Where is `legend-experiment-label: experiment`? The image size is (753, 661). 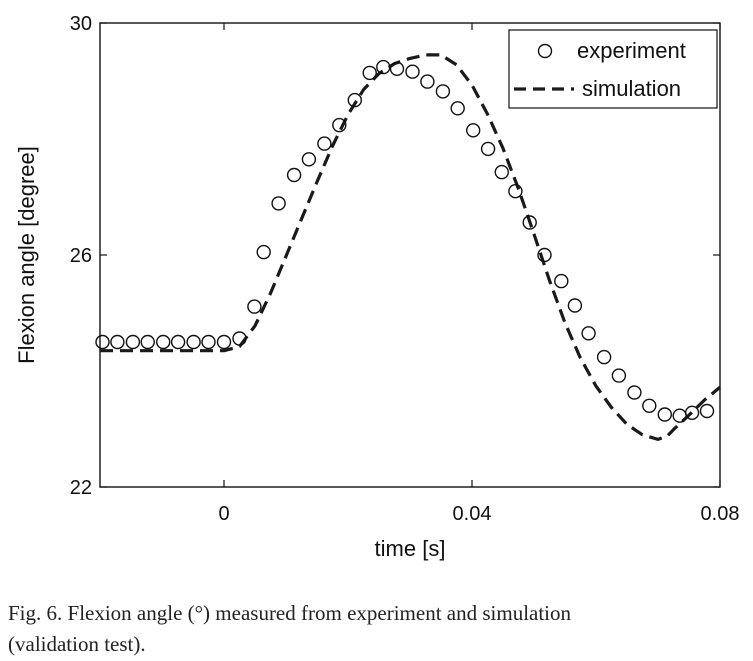
legend-experiment-label: experiment is located at coordinates (631, 50).